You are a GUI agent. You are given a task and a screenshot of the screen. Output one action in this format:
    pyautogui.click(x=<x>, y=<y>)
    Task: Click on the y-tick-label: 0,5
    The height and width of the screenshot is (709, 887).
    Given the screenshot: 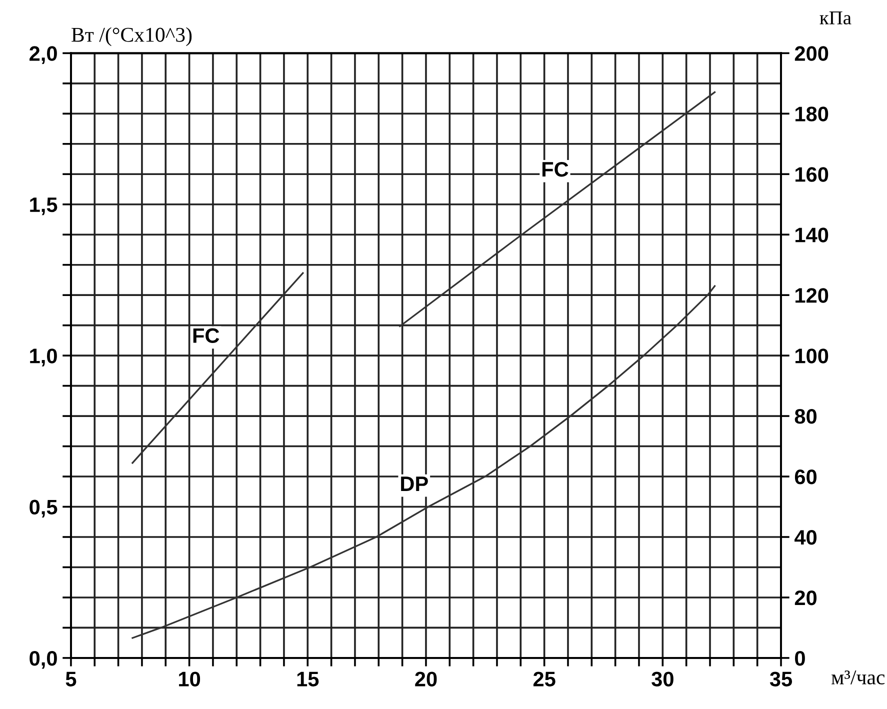 What is the action you would take?
    pyautogui.click(x=44, y=509)
    